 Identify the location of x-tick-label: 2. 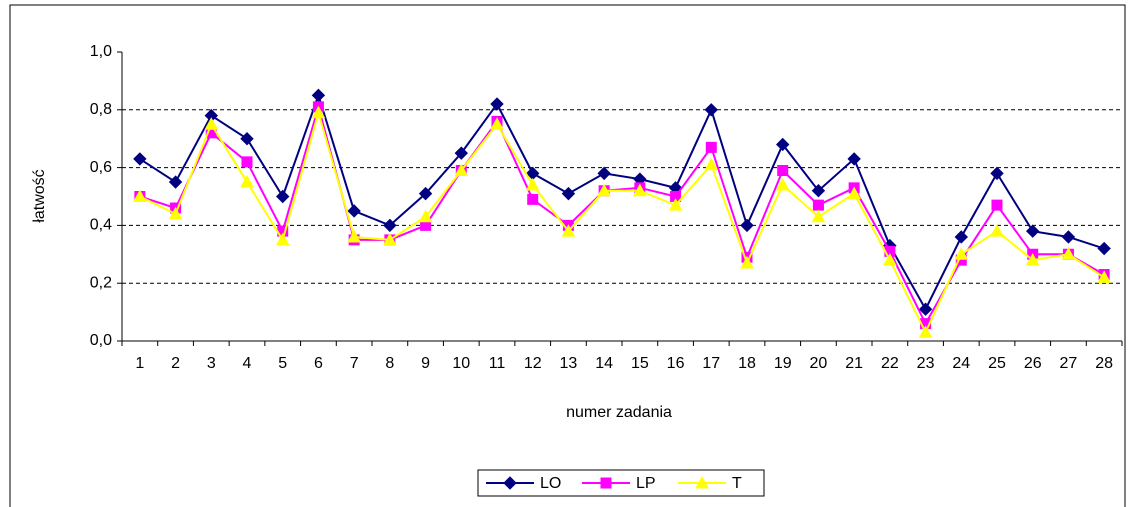
(175, 363).